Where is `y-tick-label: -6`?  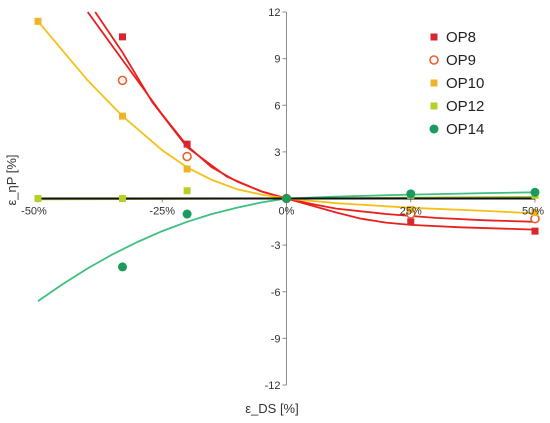 y-tick-label: -6 is located at coordinates (276, 293).